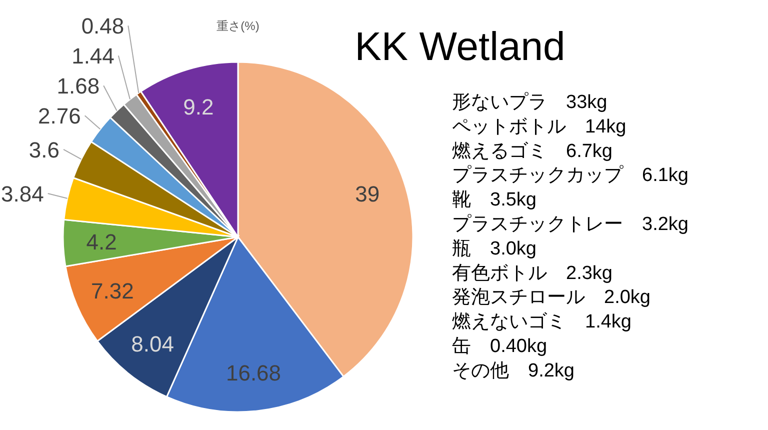  What do you see at coordinates (460, 47) in the screenshot?
I see `chart-title: KK Wetland` at bounding box center [460, 47].